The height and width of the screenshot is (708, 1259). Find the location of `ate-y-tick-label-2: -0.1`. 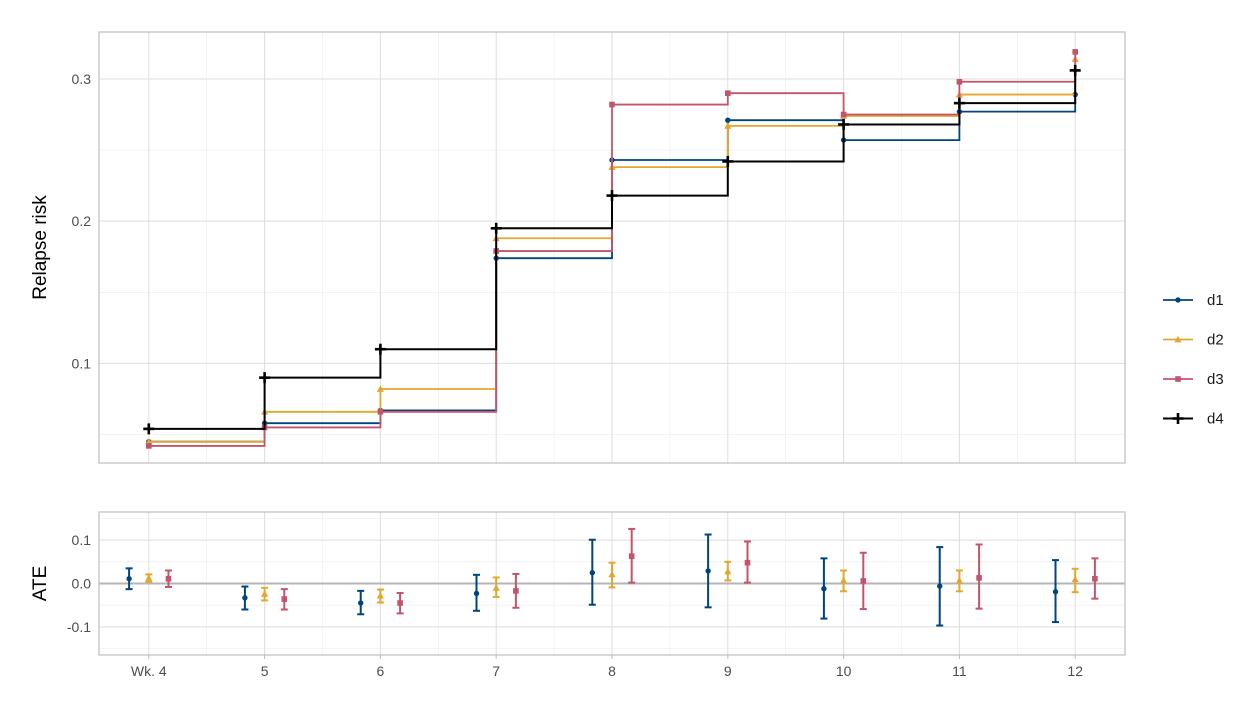

ate-y-tick-label-2: -0.1 is located at coordinates (79, 627).